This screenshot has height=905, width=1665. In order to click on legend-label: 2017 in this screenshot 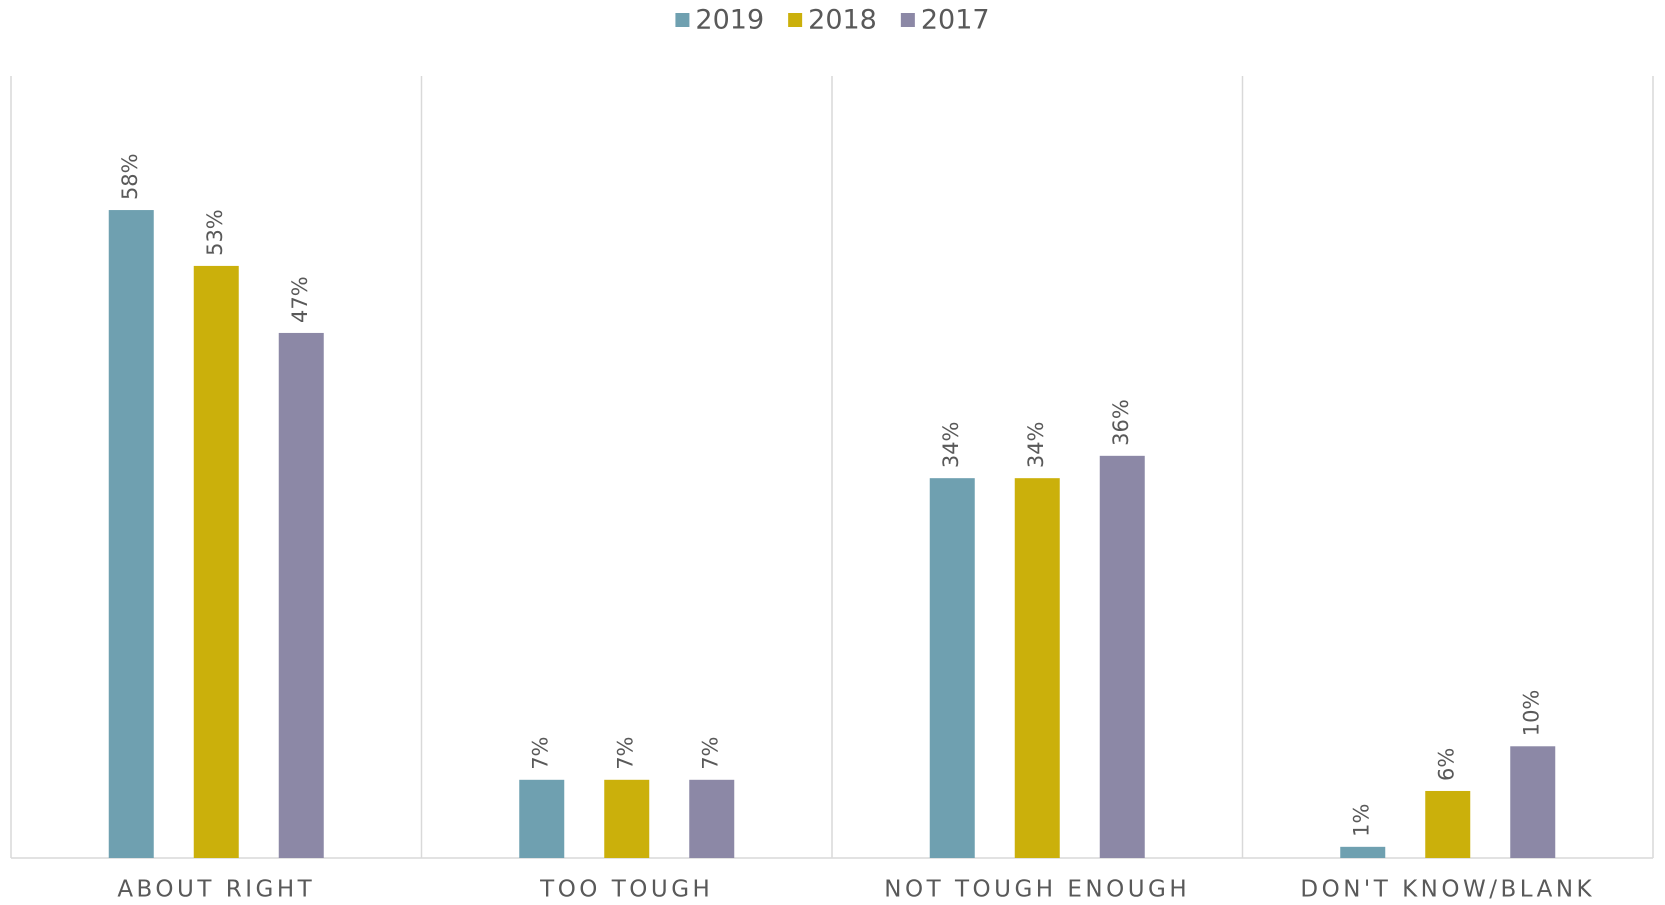, I will do `click(955, 20)`.